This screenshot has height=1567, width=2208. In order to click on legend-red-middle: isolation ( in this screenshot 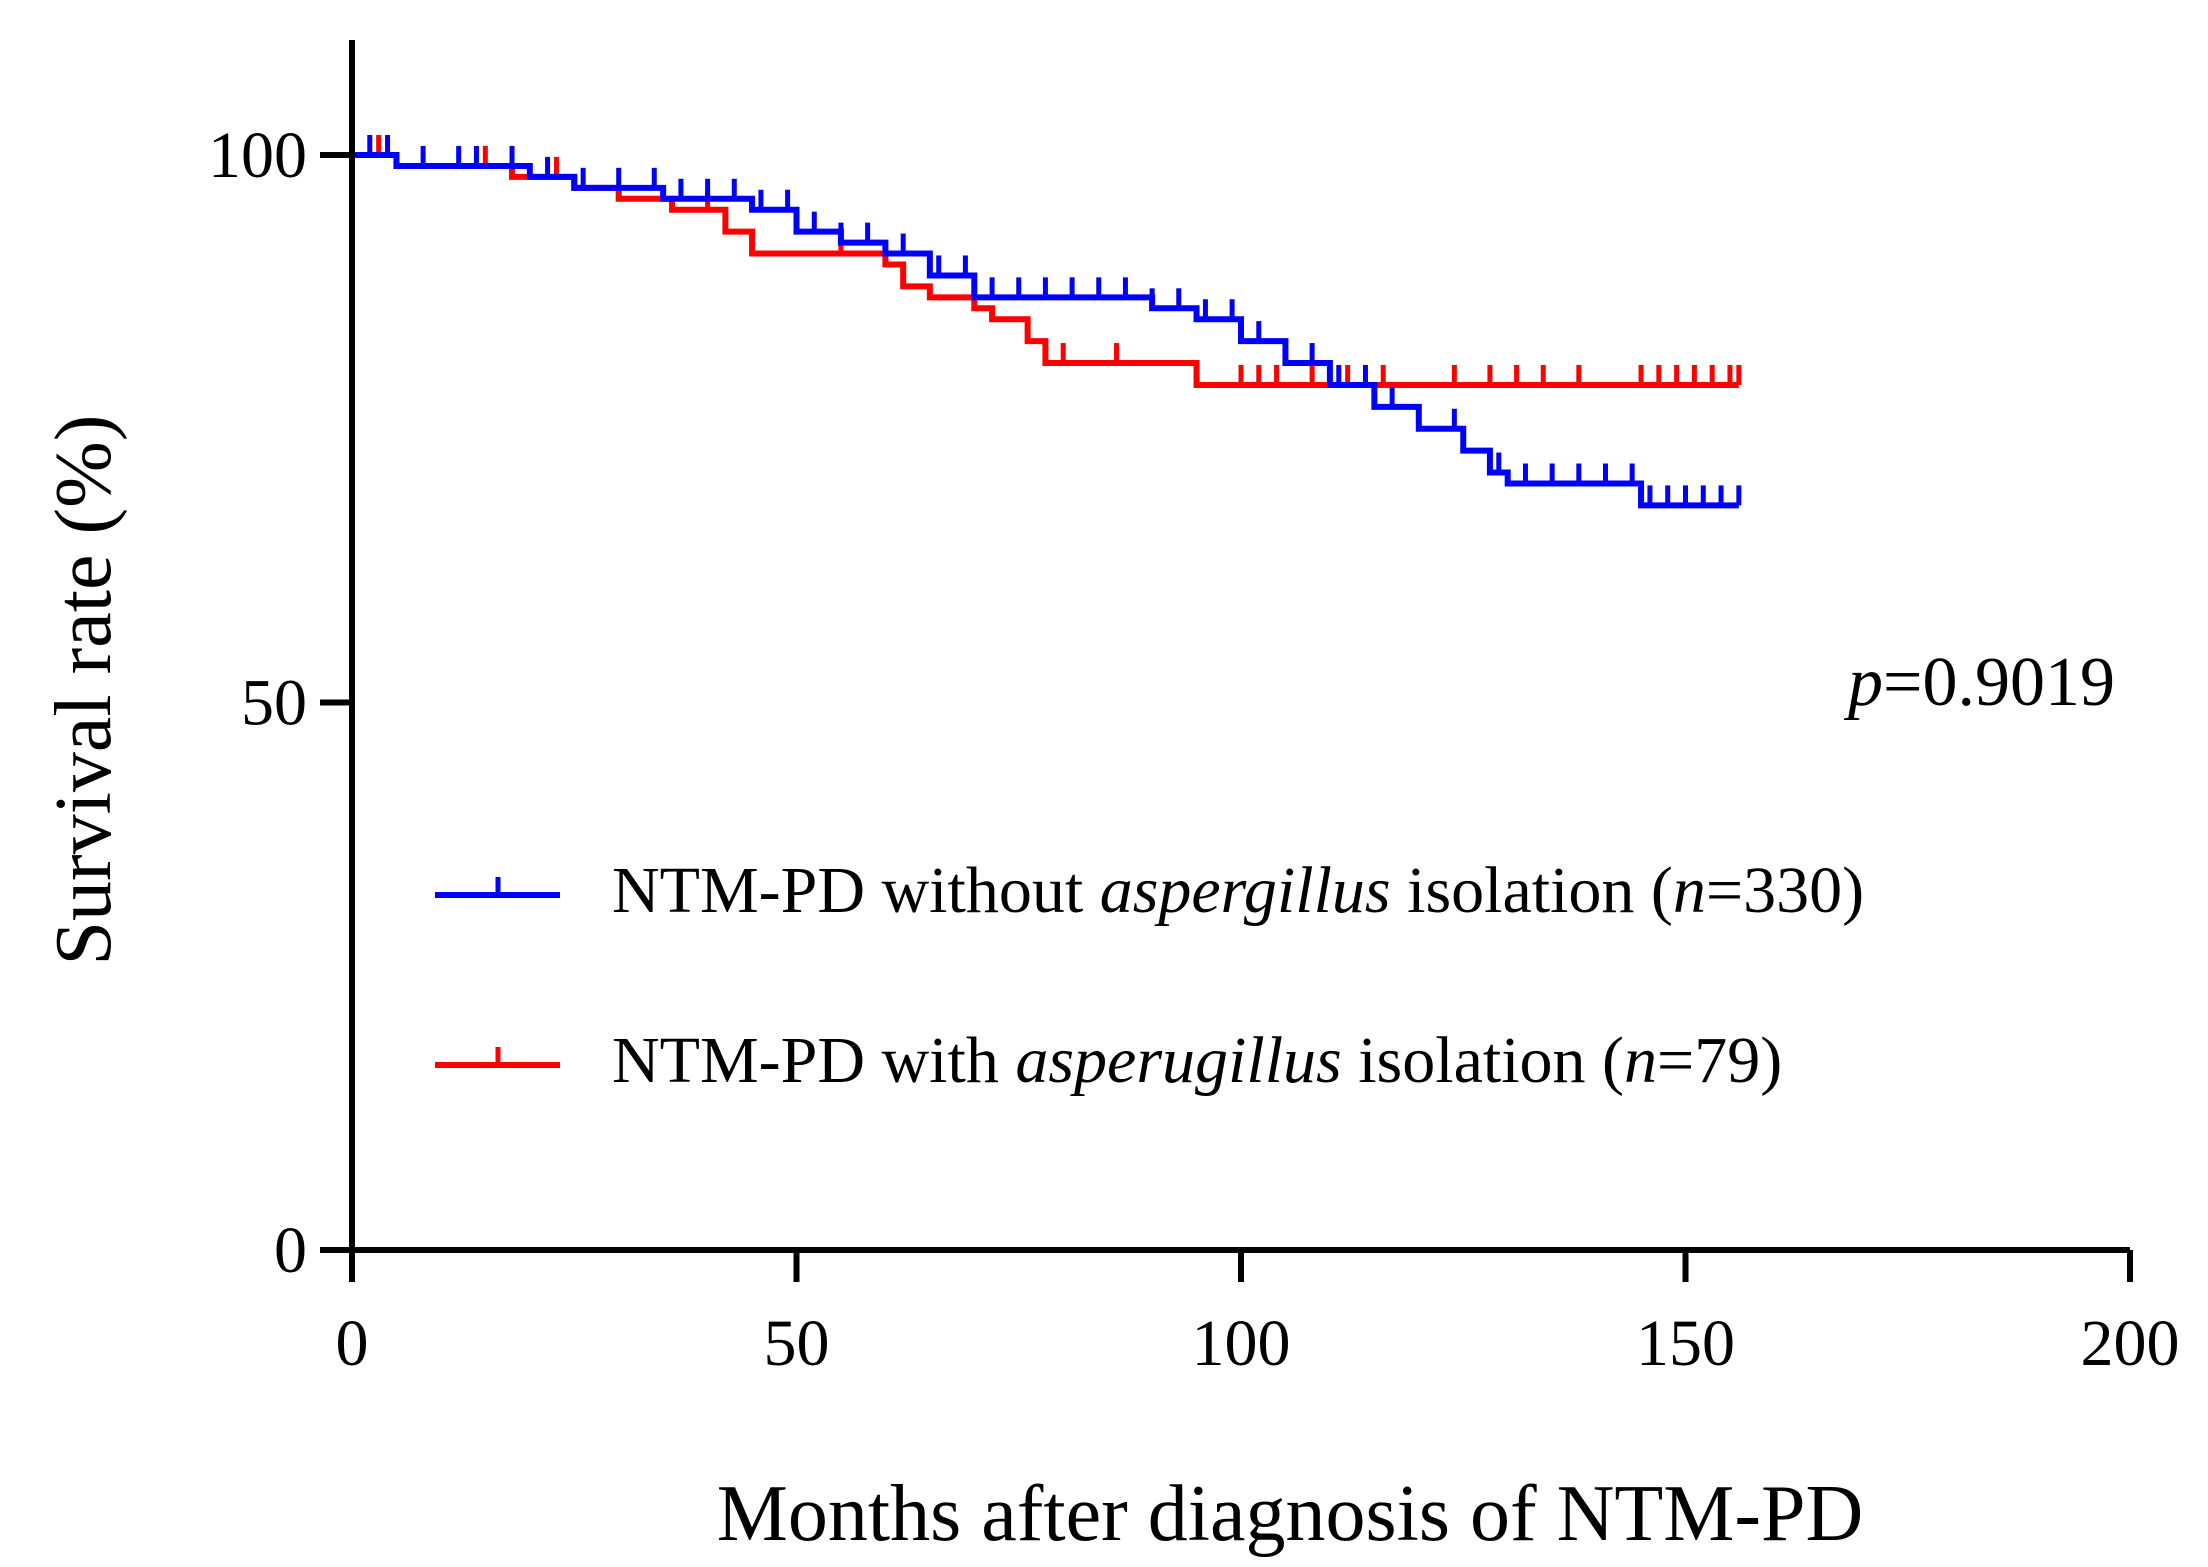, I will do `click(1483, 1060)`.